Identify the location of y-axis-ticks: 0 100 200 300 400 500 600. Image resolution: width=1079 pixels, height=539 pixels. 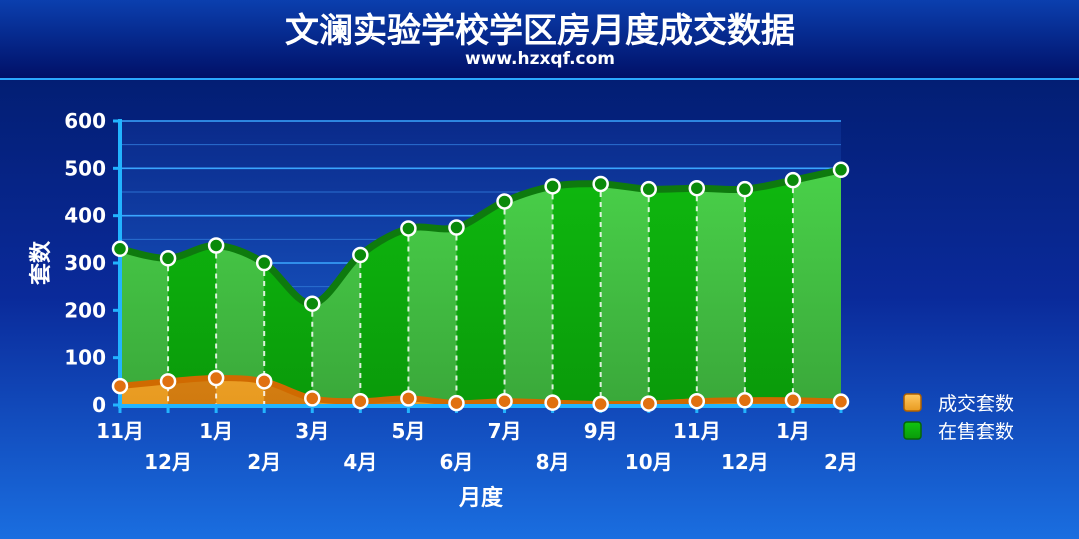
(92, 263).